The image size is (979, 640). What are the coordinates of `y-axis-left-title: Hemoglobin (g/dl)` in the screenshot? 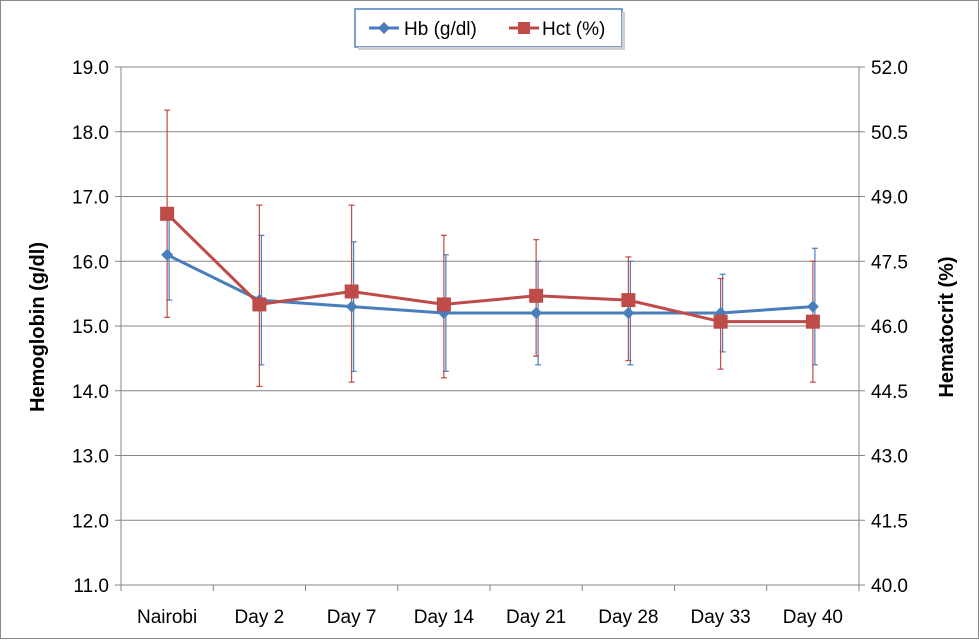 It's located at (38, 327).